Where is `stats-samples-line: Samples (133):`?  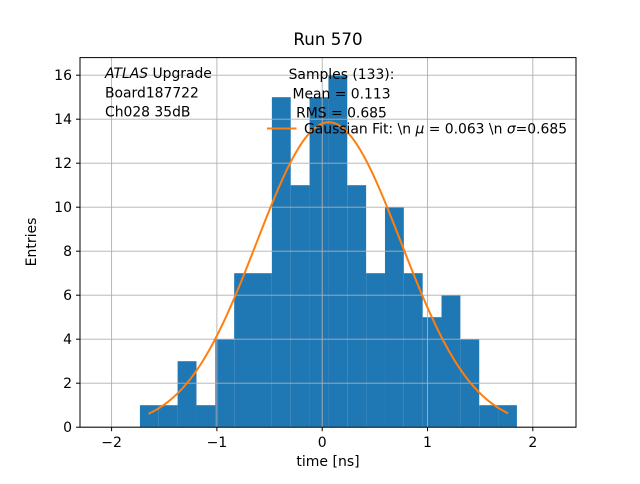 stats-samples-line: Samples (133): is located at coordinates (342, 75).